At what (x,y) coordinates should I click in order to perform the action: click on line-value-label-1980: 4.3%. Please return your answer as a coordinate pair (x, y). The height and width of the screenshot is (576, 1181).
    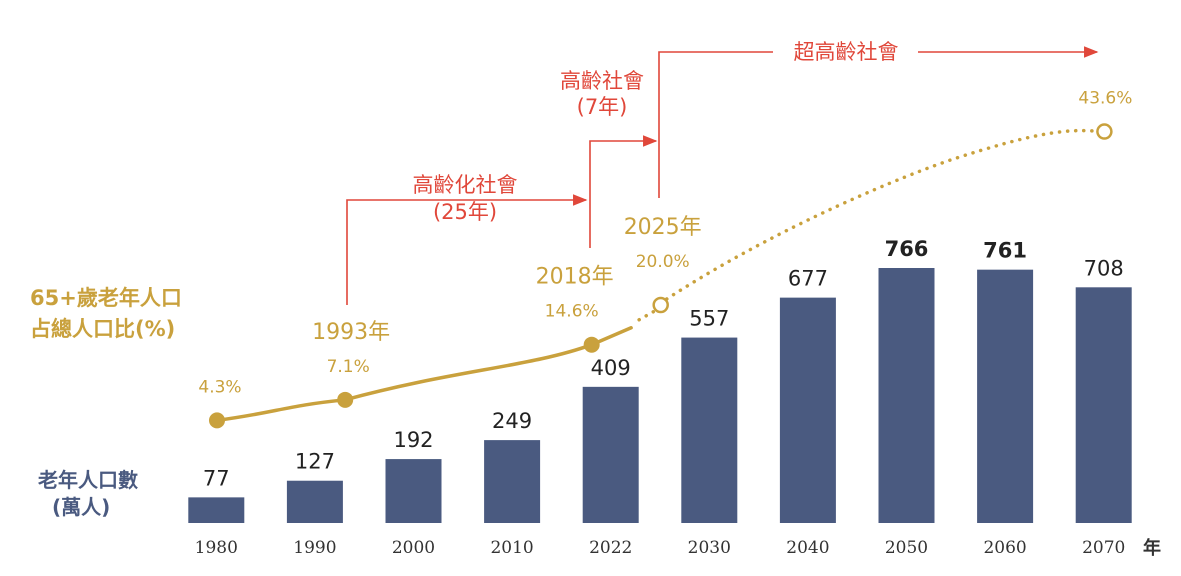
    Looking at the image, I should click on (219, 387).